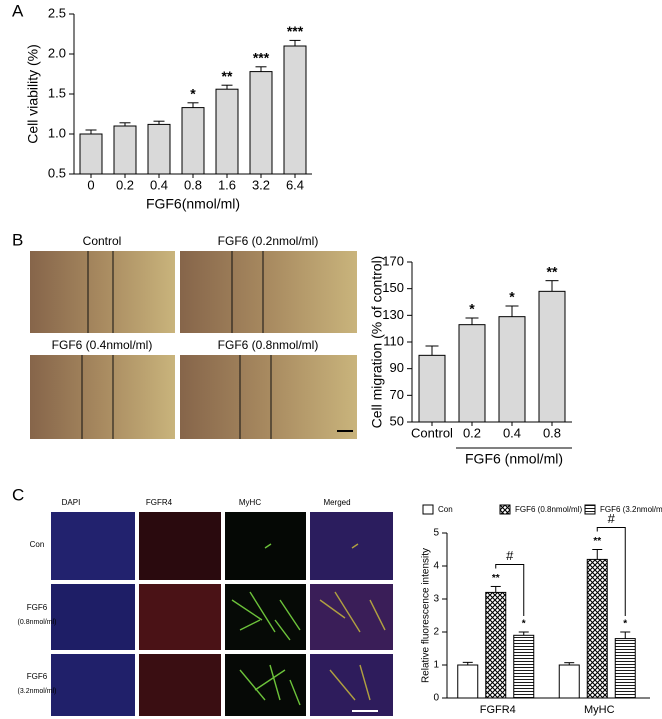  Describe the element at coordinates (18, 10) in the screenshot. I see `panel-label: A` at that location.